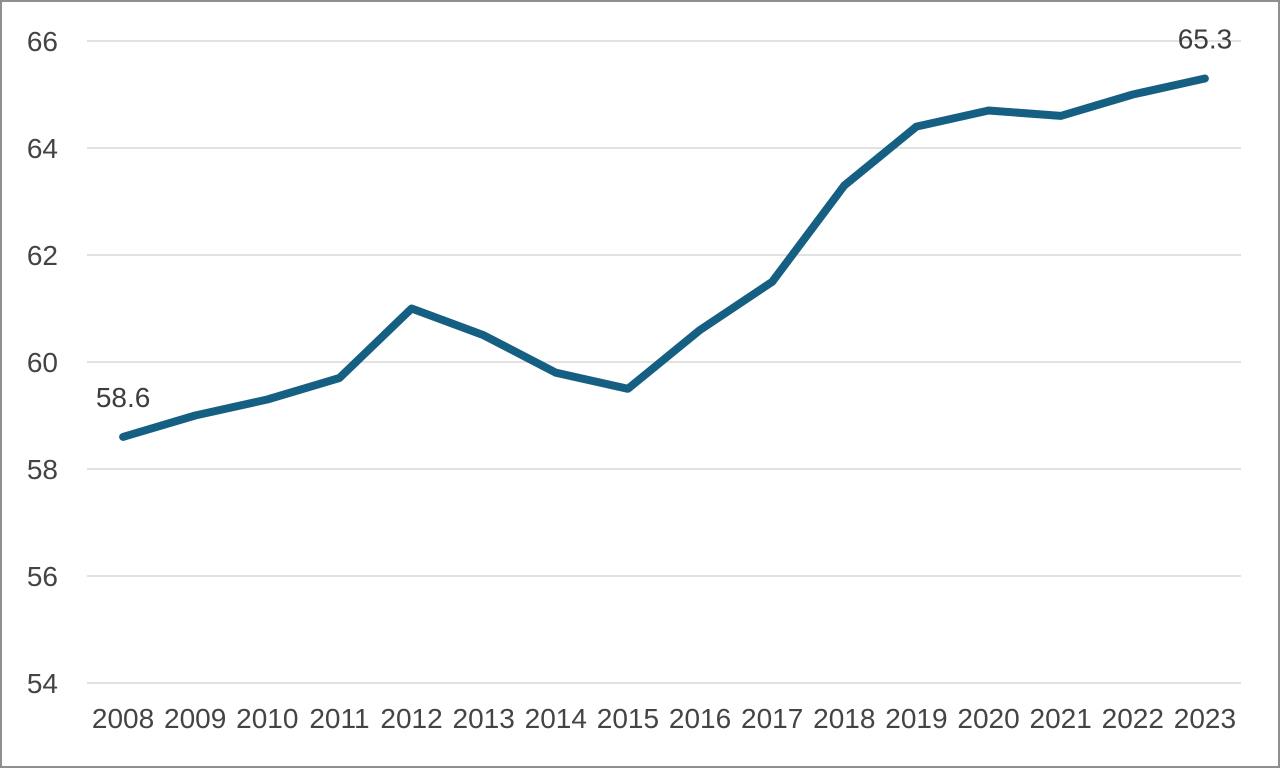 The width and height of the screenshot is (1280, 768). What do you see at coordinates (411, 718) in the screenshot?
I see `x-axis-tick-label: 2012` at bounding box center [411, 718].